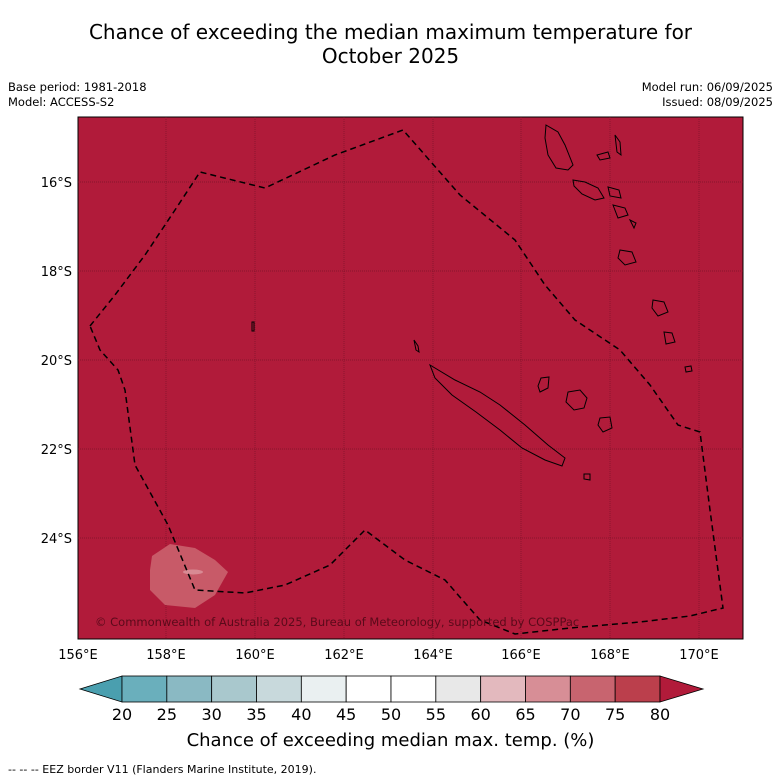 The width and height of the screenshot is (781, 781). Describe the element at coordinates (391, 714) in the screenshot. I see `colorbar-tick-label: 50` at that location.